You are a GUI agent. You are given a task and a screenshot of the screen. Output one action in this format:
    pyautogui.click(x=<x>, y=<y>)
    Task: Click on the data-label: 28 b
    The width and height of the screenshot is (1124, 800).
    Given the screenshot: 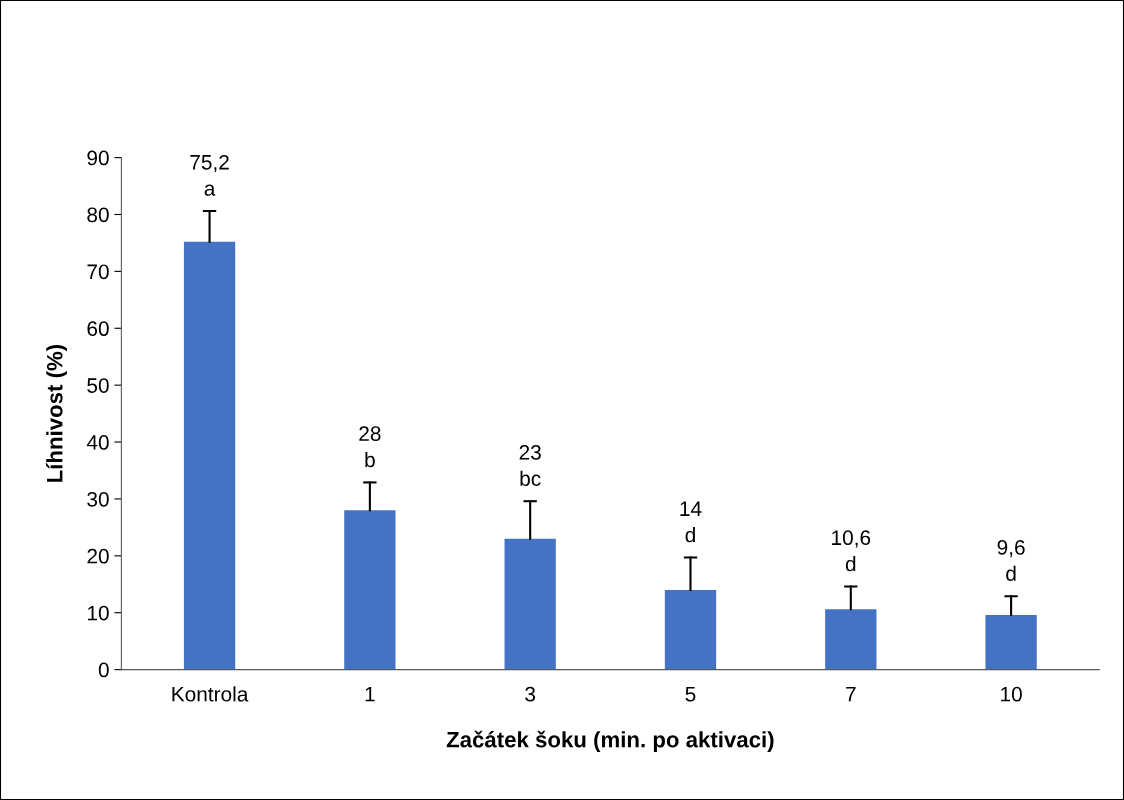 What is the action you would take?
    pyautogui.click(x=370, y=447)
    